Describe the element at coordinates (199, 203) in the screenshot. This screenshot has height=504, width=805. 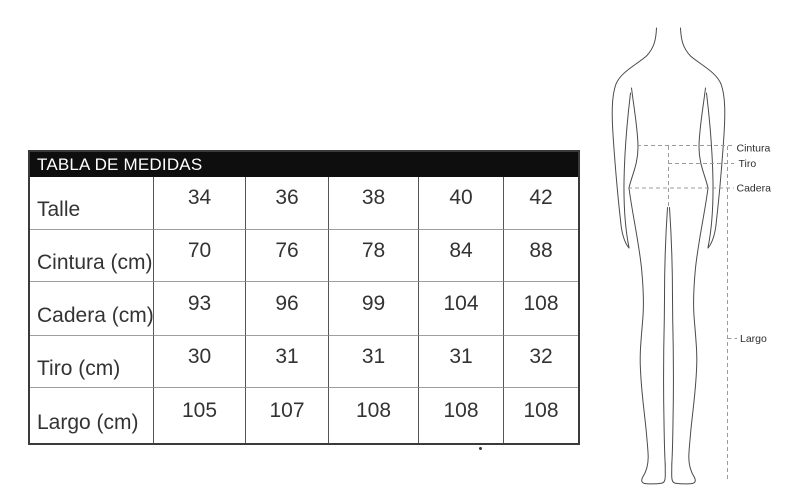
I see `table-cell: 34` at that location.